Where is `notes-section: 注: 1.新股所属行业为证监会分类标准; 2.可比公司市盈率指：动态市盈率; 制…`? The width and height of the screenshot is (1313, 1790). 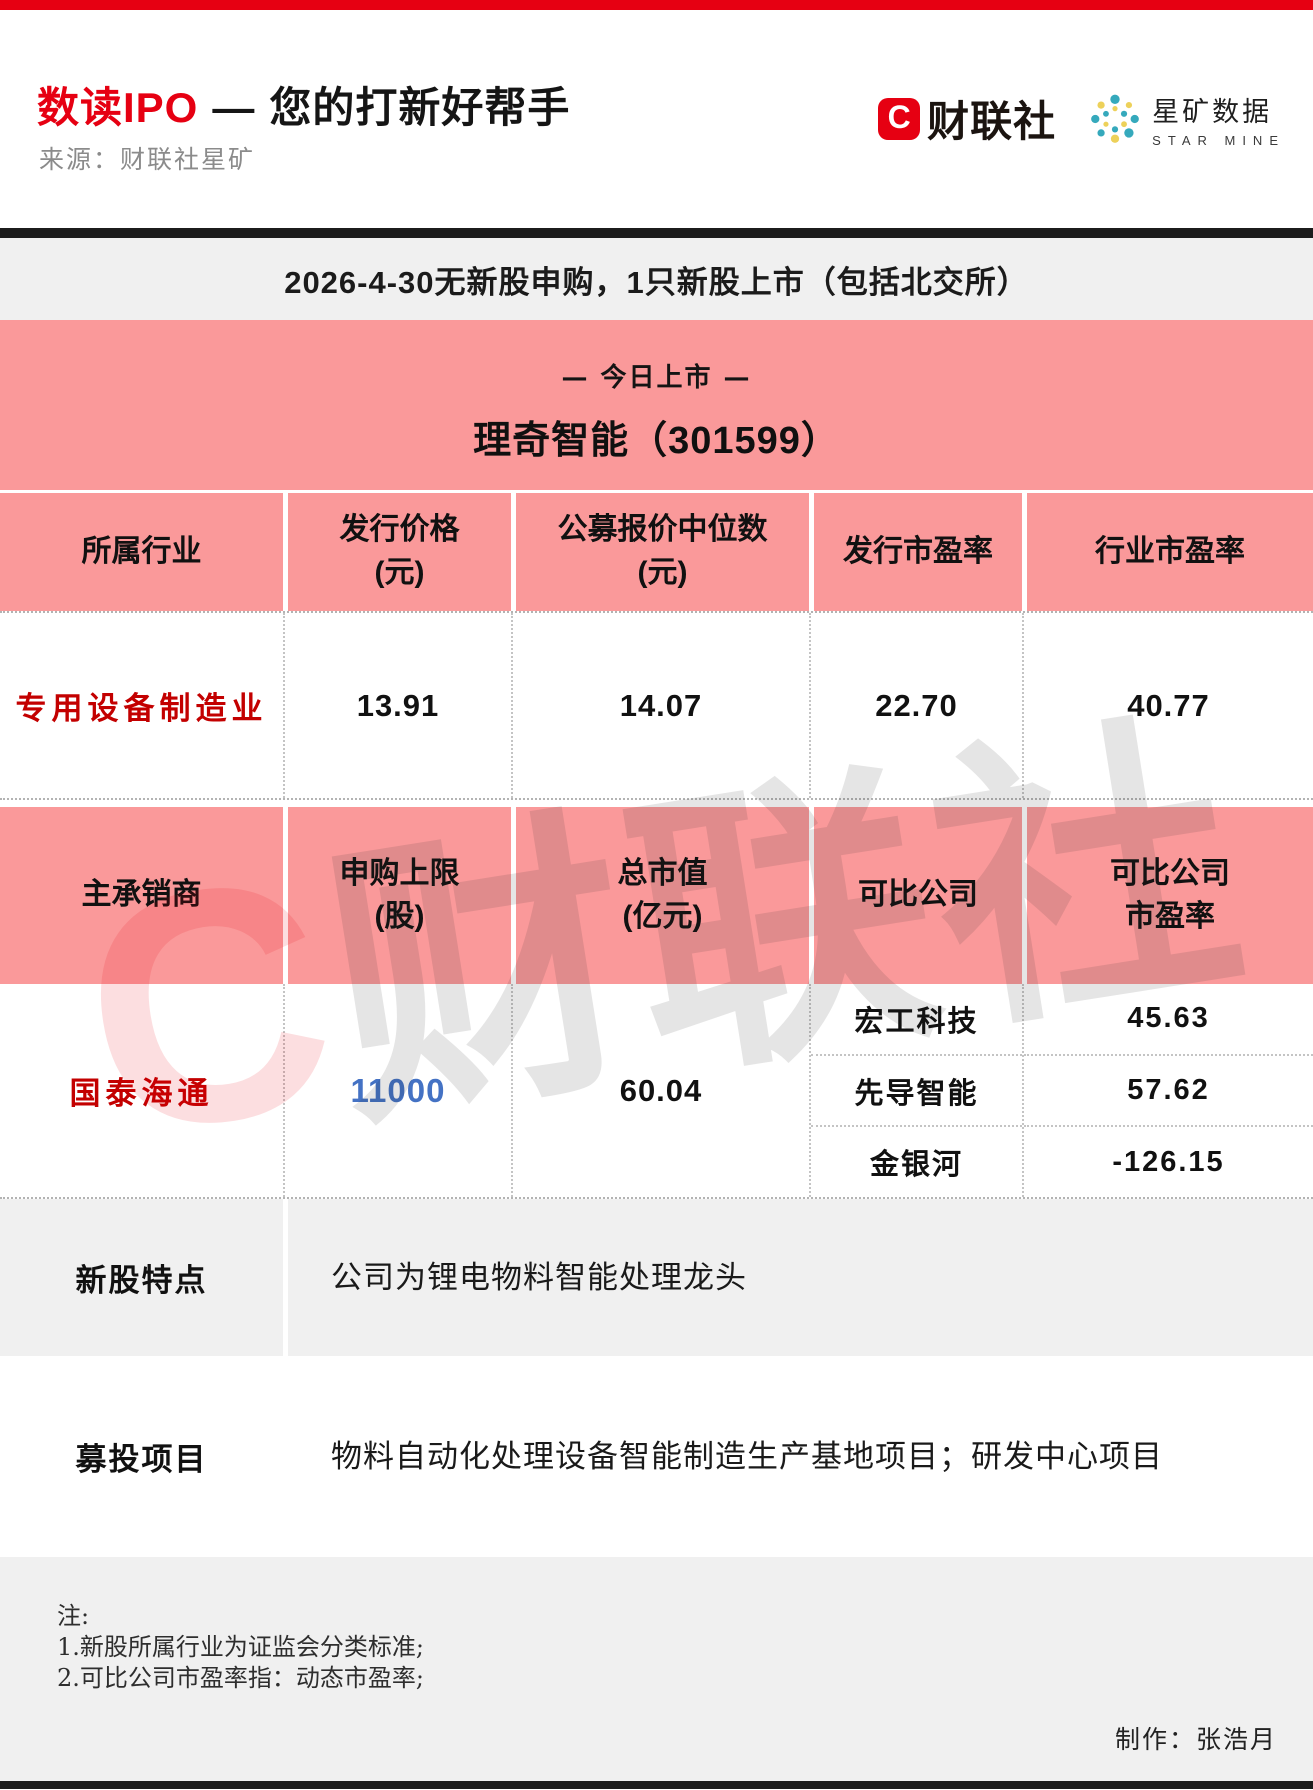
notes-section: 注: 1.新股所属行业为证监会分类标准; 2.可比公司市盈率指：动态市盈率; 制… is located at coordinates (656, 1669).